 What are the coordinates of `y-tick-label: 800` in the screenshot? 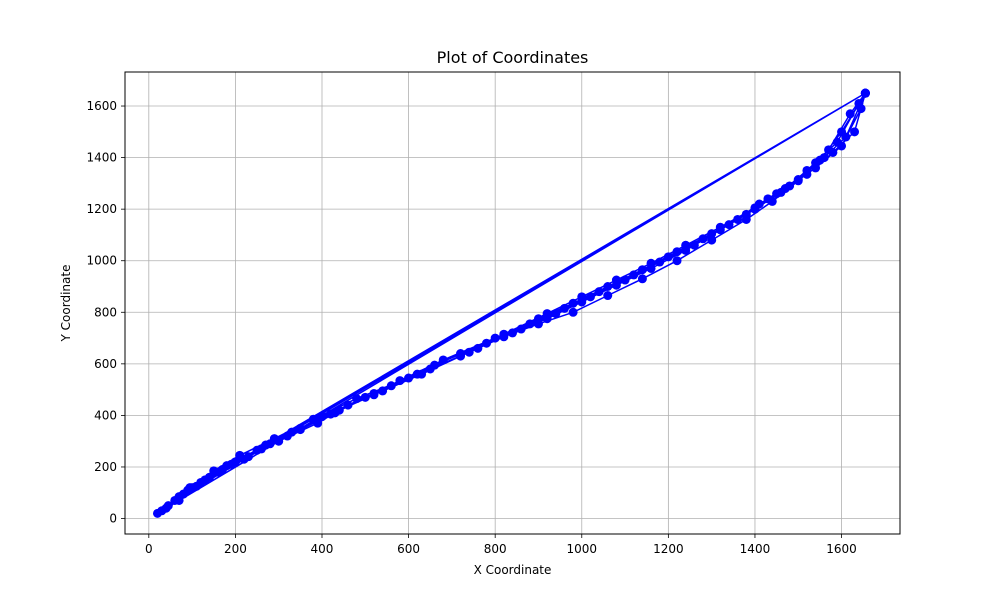 It's located at (105, 312).